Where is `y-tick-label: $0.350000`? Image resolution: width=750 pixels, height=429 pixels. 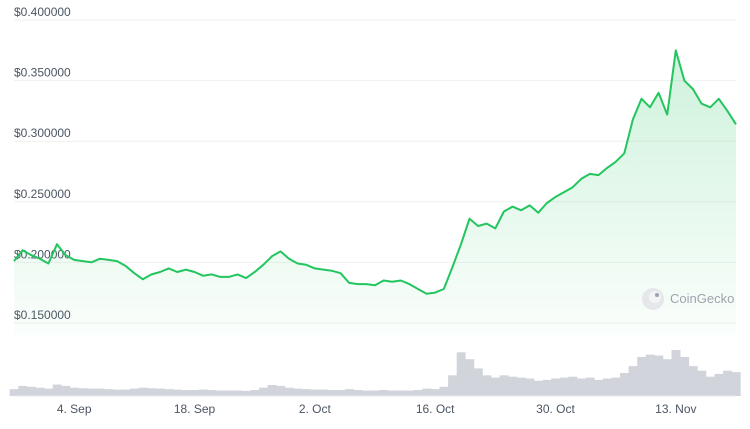
y-tick-label: $0.350000 is located at coordinates (42, 73).